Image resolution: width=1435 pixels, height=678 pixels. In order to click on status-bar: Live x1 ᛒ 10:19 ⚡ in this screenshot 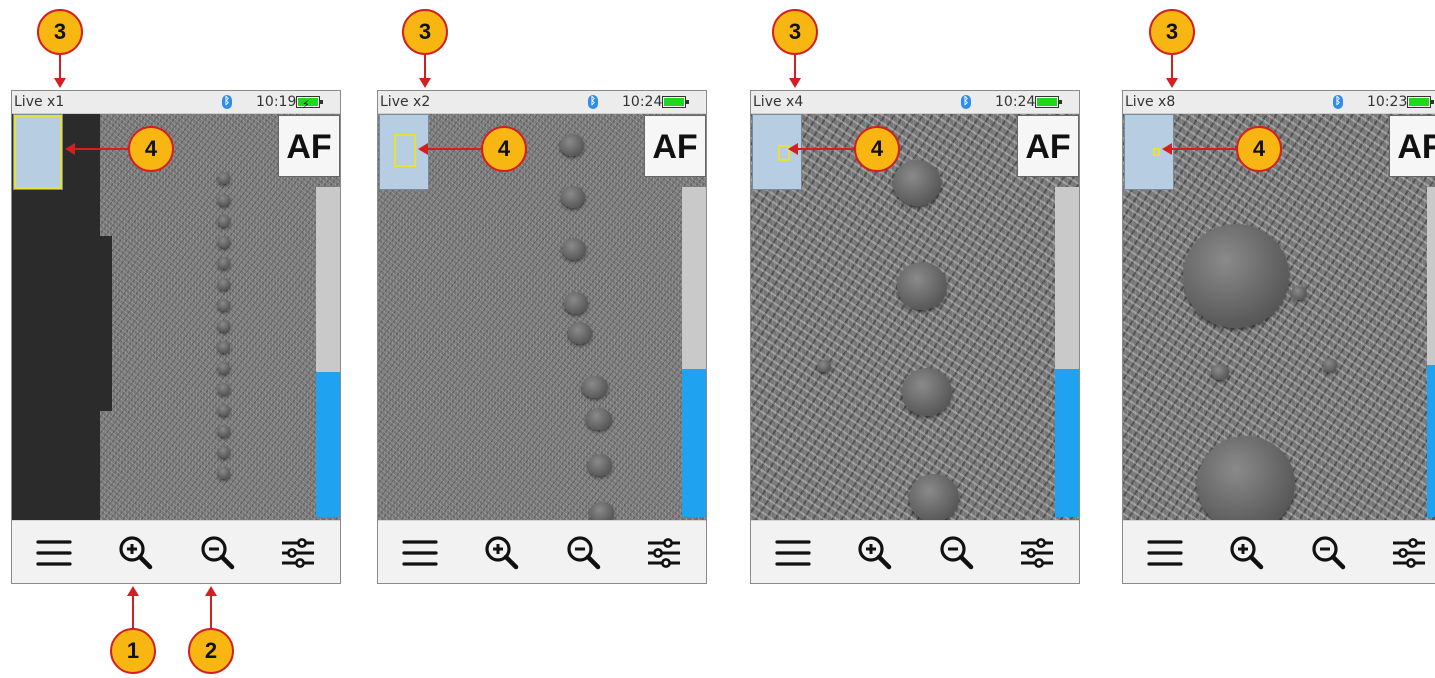, I will do `click(176, 102)`.